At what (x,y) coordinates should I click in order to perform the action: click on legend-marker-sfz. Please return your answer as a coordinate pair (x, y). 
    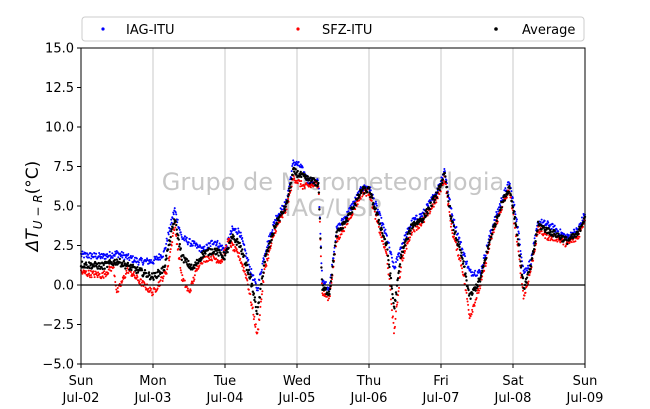
    Looking at the image, I should click on (298, 29).